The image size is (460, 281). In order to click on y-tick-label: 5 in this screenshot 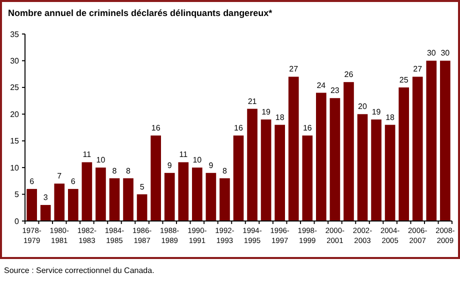, I will do `click(17, 195)`.